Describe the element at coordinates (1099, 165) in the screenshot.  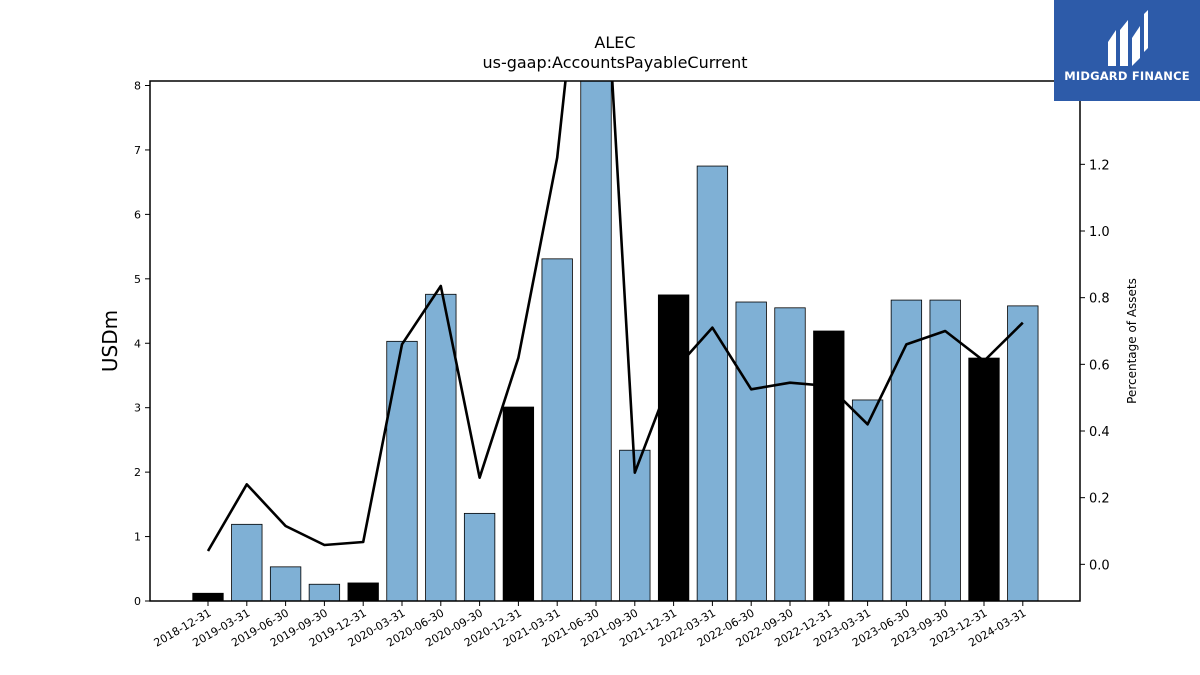
I see `y2-tick-label: 1.2` at that location.